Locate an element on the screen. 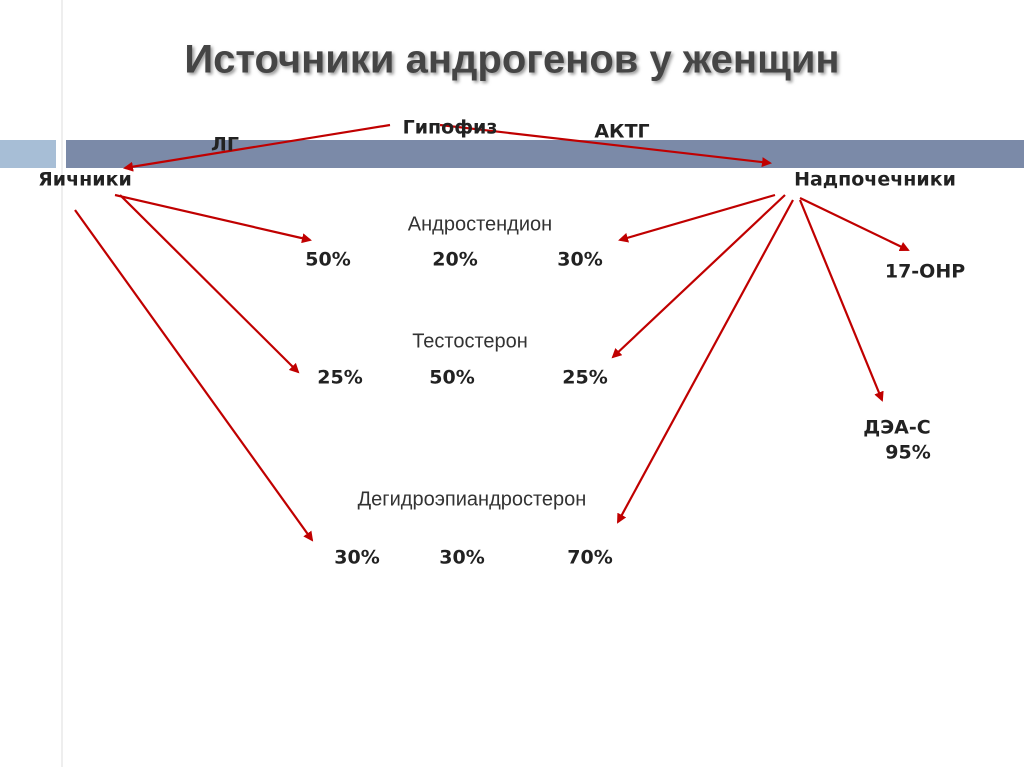 This screenshot has height=767, width=1024. adrenal-product: ДЭА-С is located at coordinates (896, 428).